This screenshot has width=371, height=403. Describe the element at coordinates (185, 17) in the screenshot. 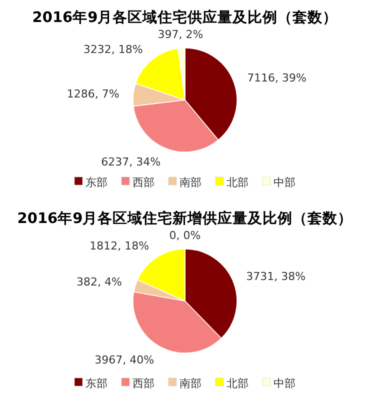

I see `chart-title: 2016年9月各区域住宅供应量及比例（套数）` at that location.